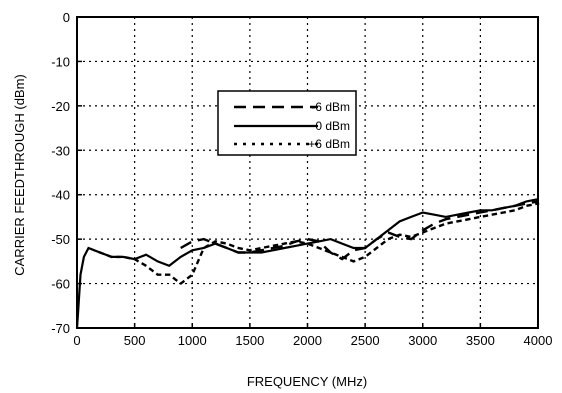 The width and height of the screenshot is (562, 393). What do you see at coordinates (365, 340) in the screenshot?
I see `x-tick-label: 2500` at bounding box center [365, 340].